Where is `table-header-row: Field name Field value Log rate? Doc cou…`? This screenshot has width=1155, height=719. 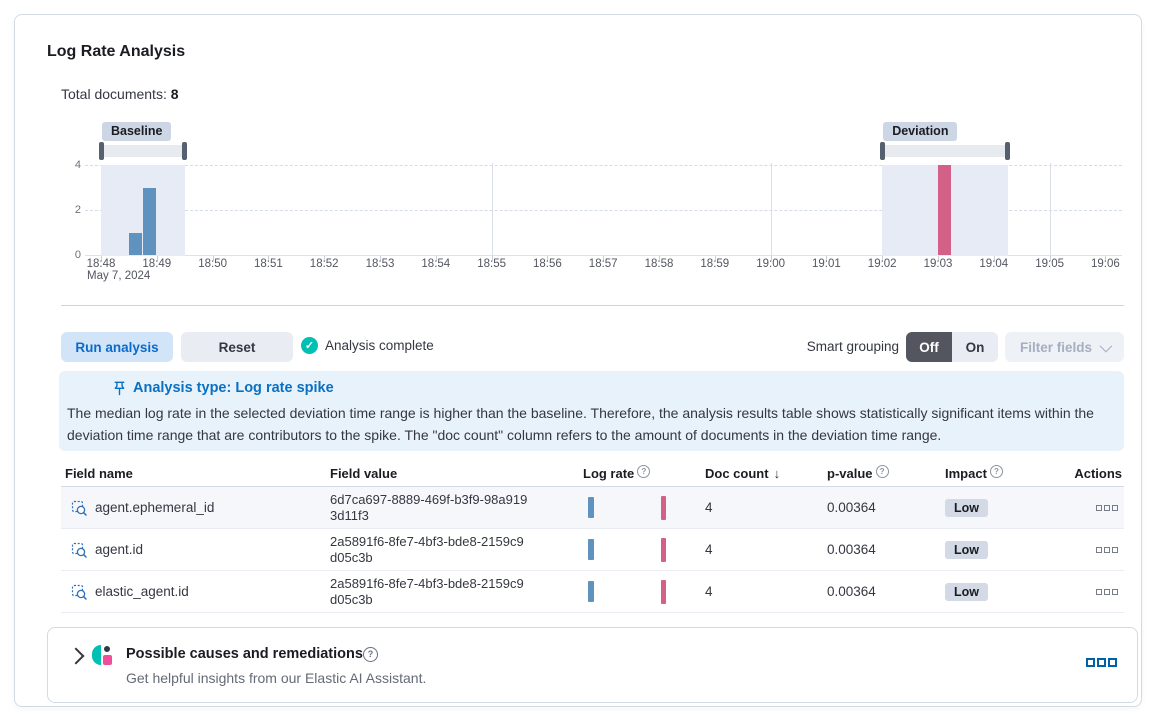
table-header-row: Field name Field value Log rate? Doc cou… is located at coordinates (592, 474).